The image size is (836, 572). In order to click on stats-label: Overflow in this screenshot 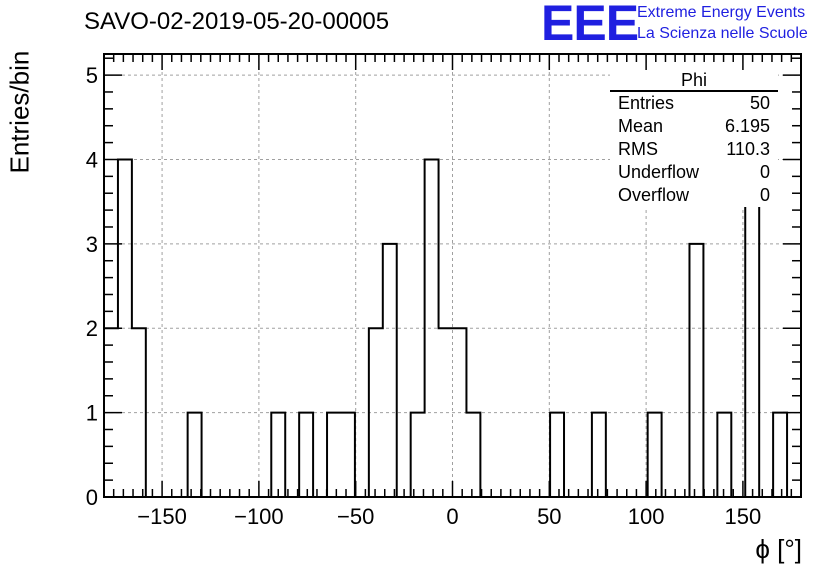, I will do `click(654, 195)`.